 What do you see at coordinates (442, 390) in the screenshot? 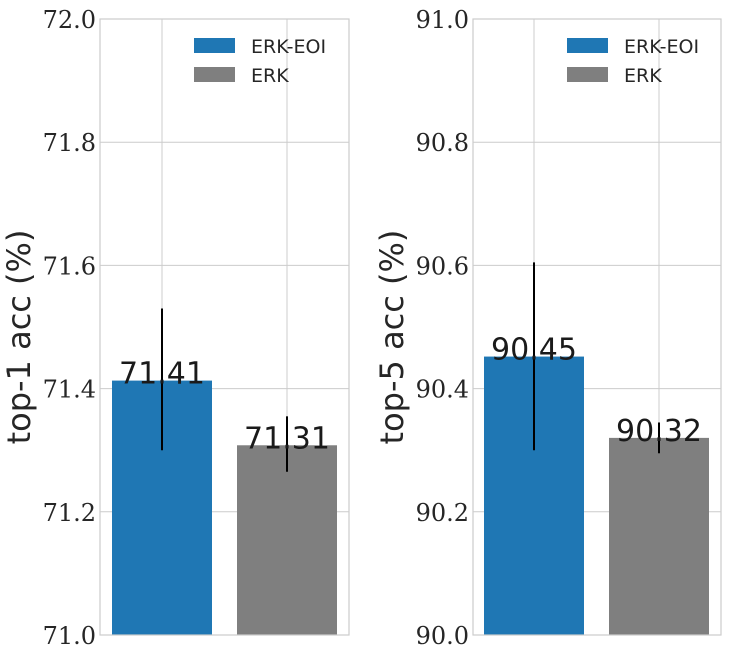
I see `y-tick-label: 90.4` at bounding box center [442, 390].